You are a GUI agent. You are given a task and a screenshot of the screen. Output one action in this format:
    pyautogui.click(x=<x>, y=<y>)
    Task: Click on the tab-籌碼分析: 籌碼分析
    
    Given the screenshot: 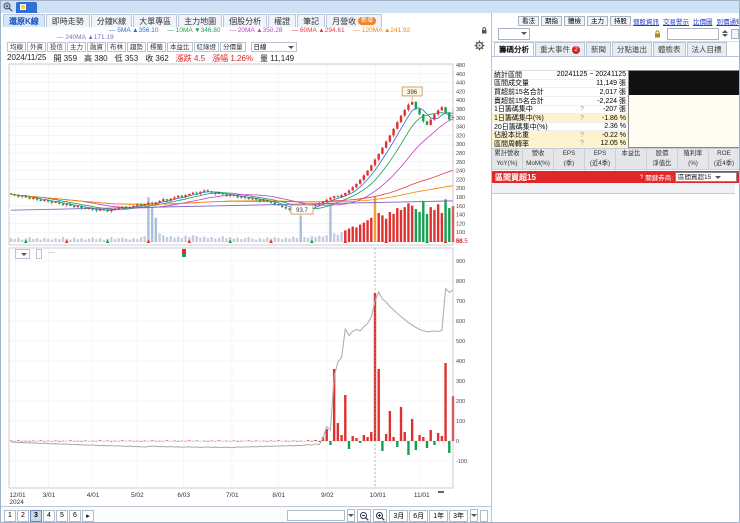 What is the action you would take?
    pyautogui.click(x=514, y=49)
    